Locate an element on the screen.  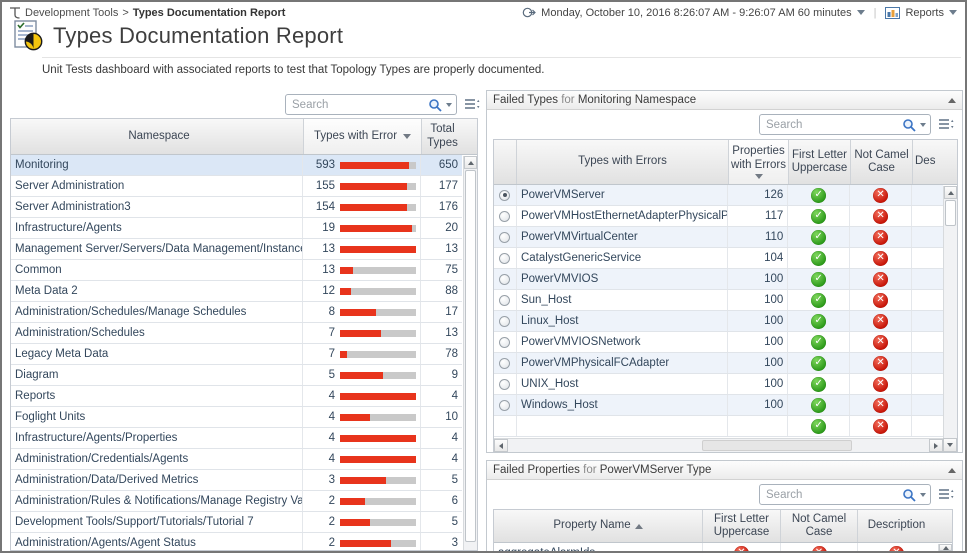
table-row: Monitoring 593 650 is located at coordinates (236, 165).